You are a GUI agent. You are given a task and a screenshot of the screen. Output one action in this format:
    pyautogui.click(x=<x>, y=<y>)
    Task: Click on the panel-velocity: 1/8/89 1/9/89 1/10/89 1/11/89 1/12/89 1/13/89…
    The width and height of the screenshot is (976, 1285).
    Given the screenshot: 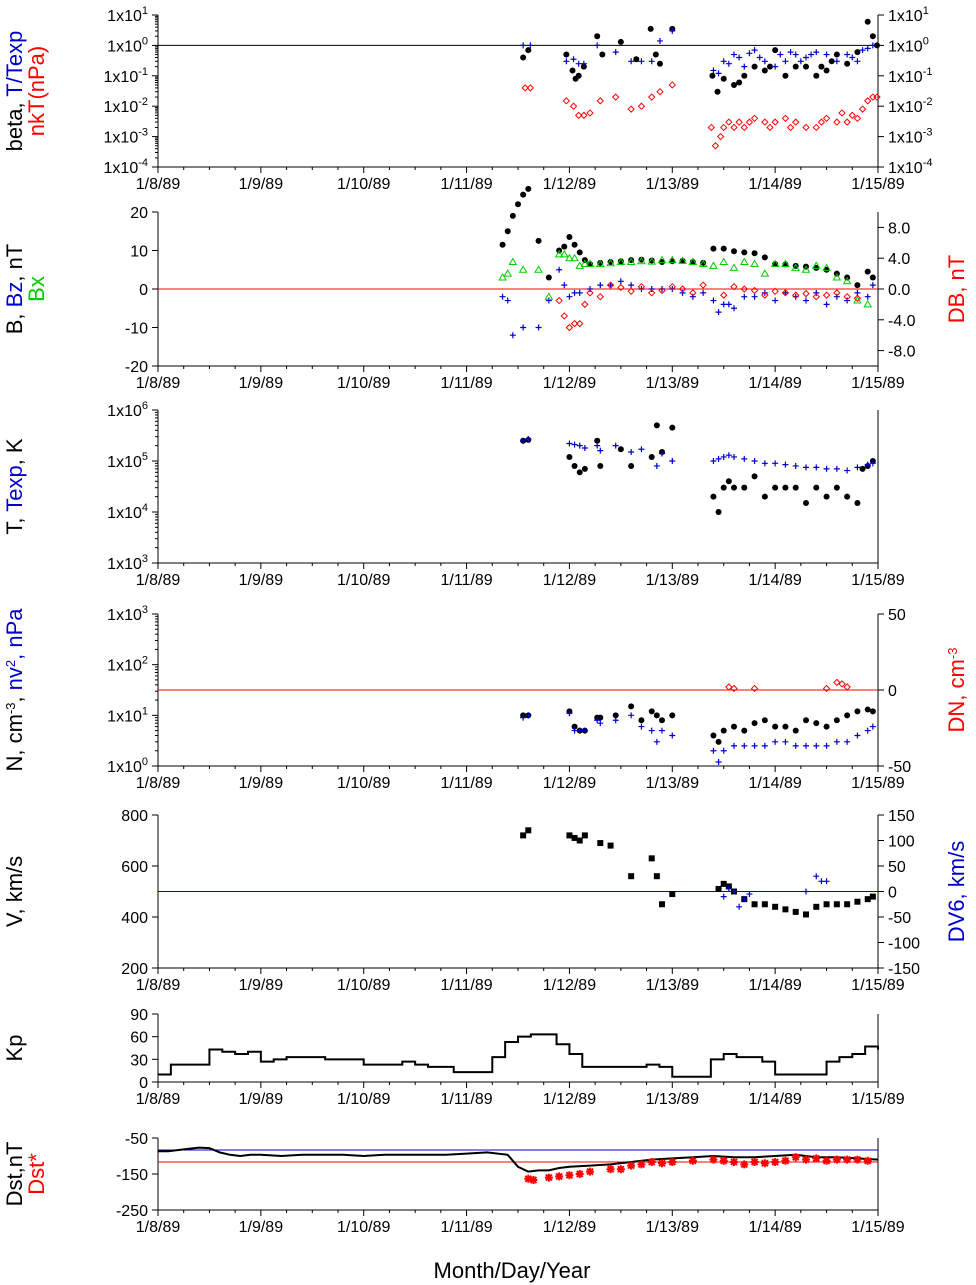 What is the action you would take?
    pyautogui.click(x=485, y=901)
    